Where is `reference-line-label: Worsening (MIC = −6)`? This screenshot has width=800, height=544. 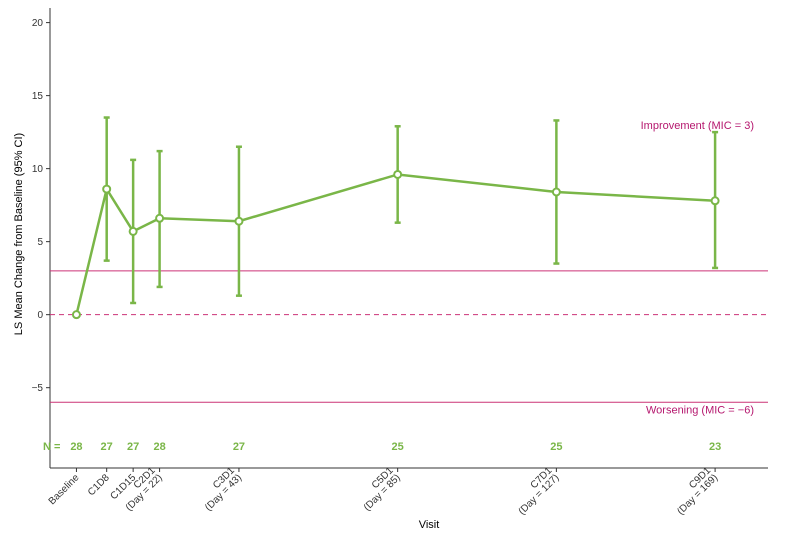
reference-line-label: Worsening (MIC = −6) is located at coordinates (700, 410).